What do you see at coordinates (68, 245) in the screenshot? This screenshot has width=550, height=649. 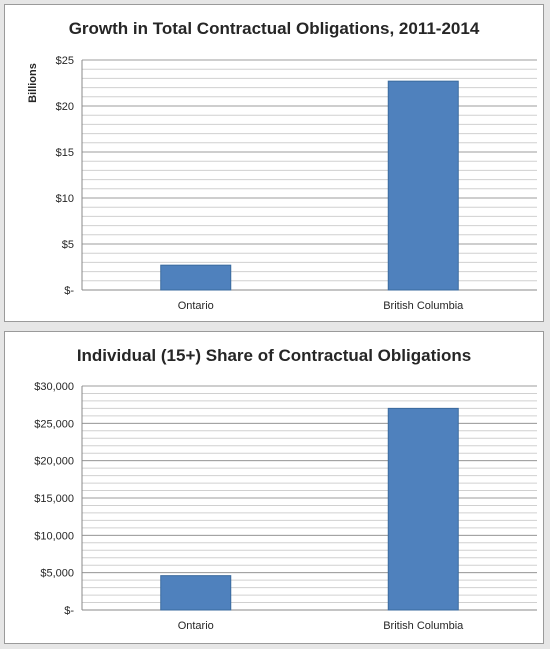 I see `y-tick-label: $5` at bounding box center [68, 245].